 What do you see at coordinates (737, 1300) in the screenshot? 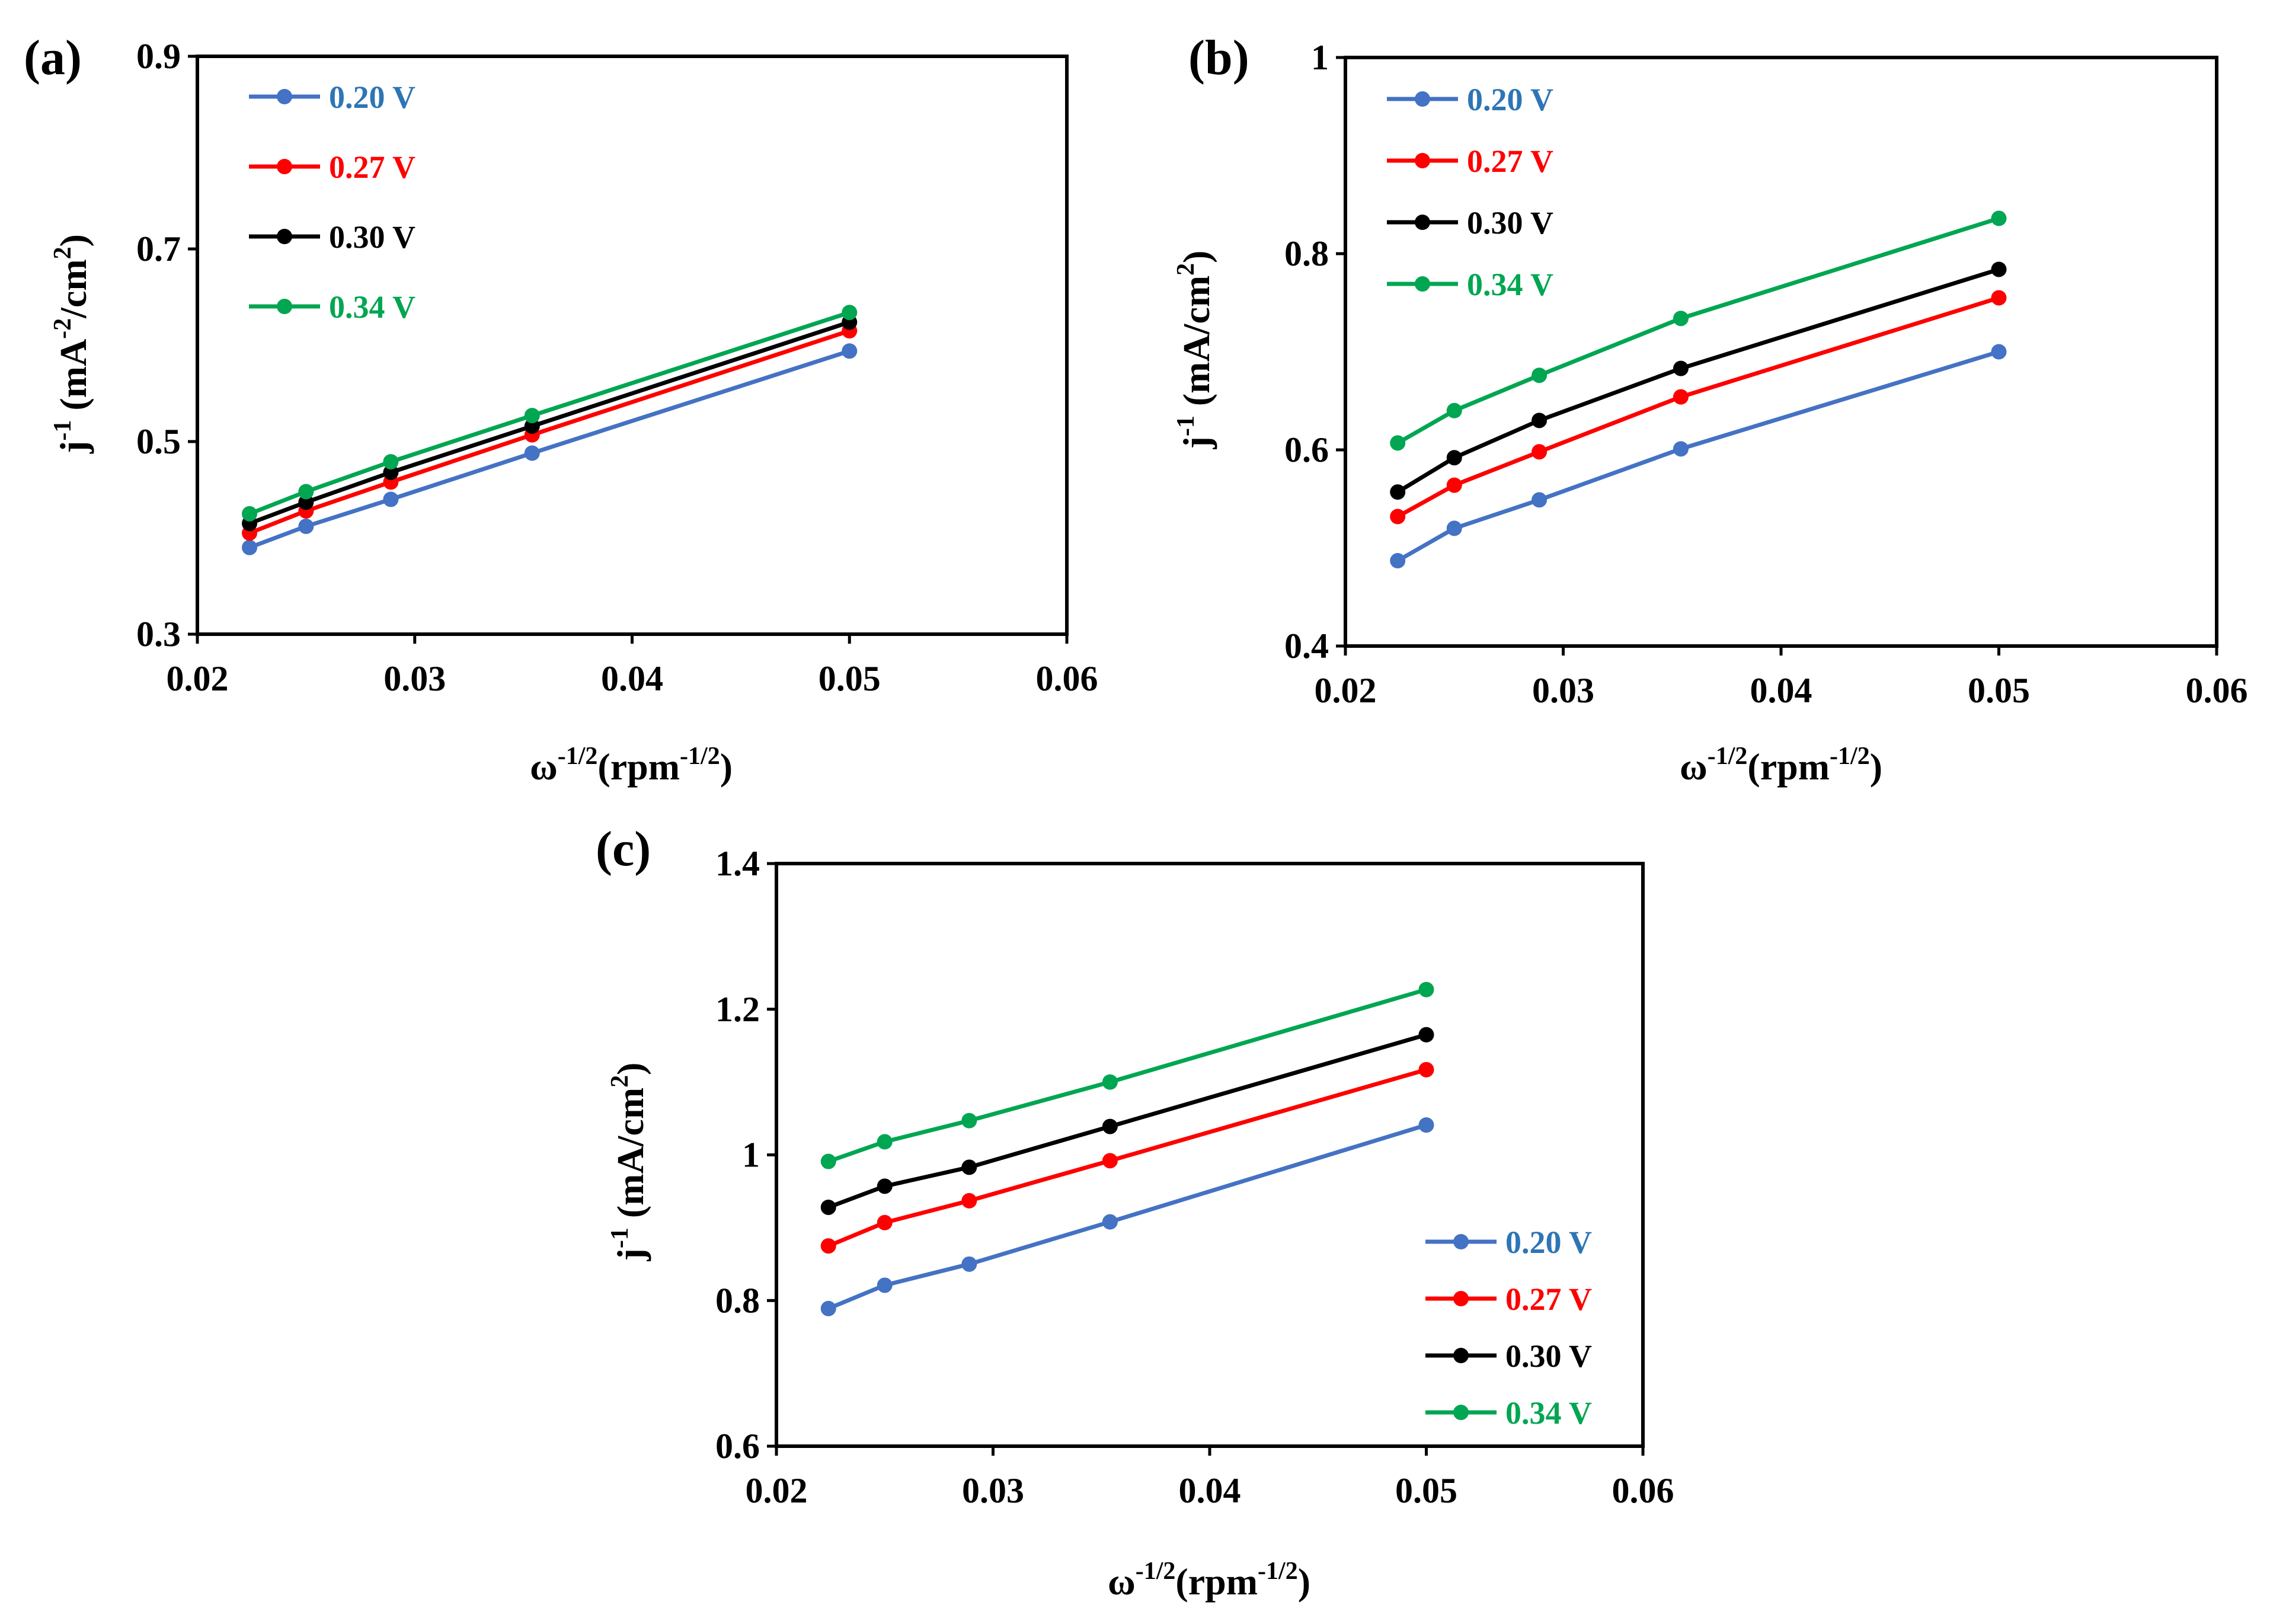
I see `y-tick-label: 0.8` at bounding box center [737, 1300].